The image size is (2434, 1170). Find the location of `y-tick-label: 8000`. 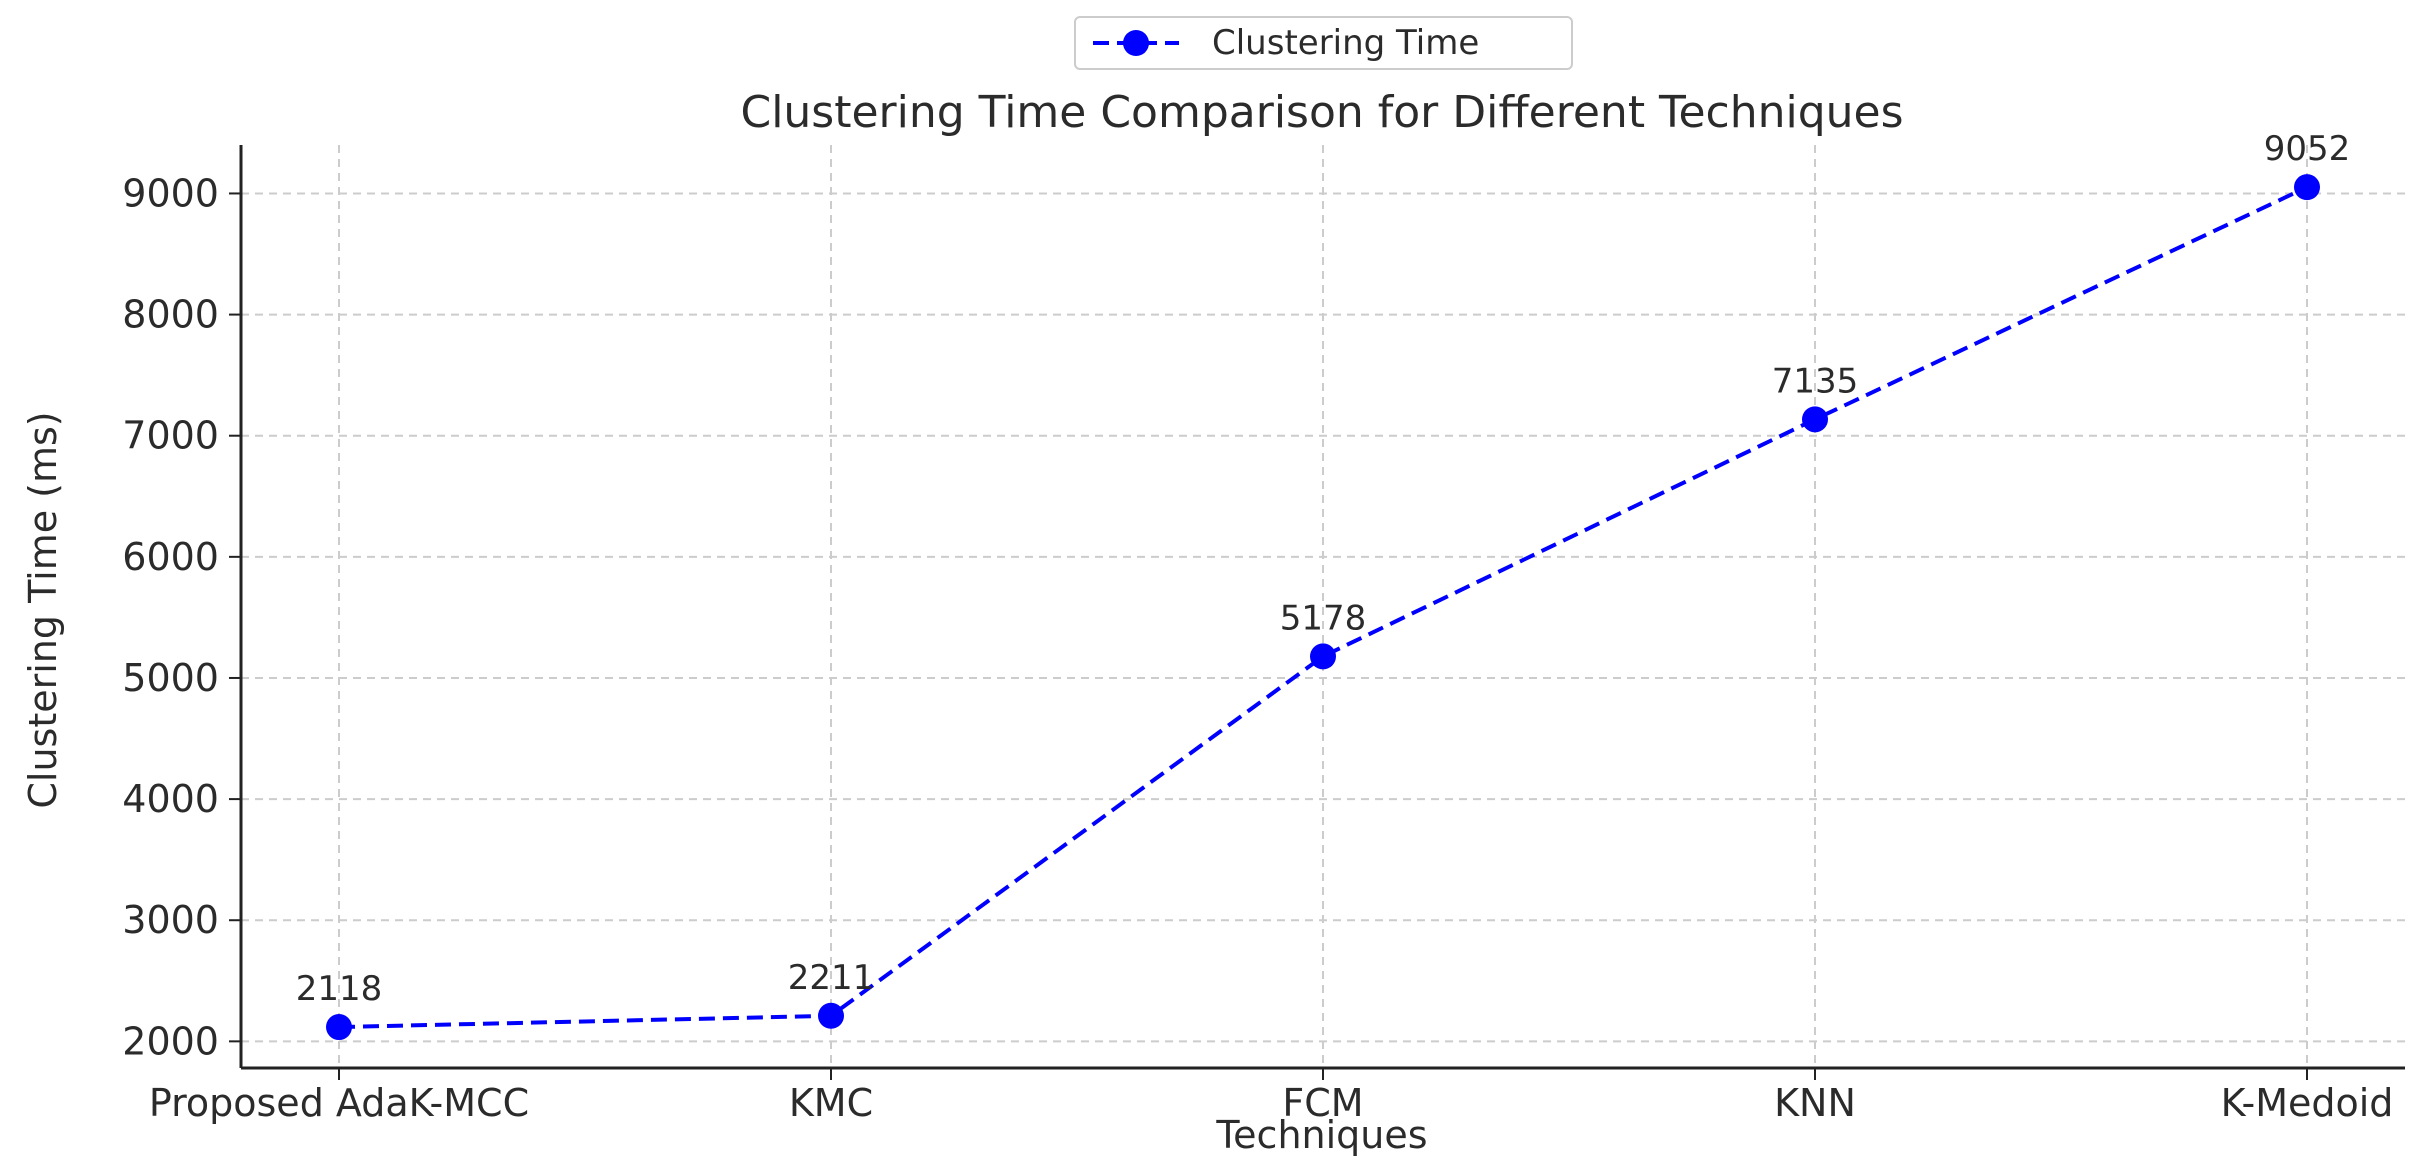

y-tick-label: 8000 is located at coordinates (170, 315).